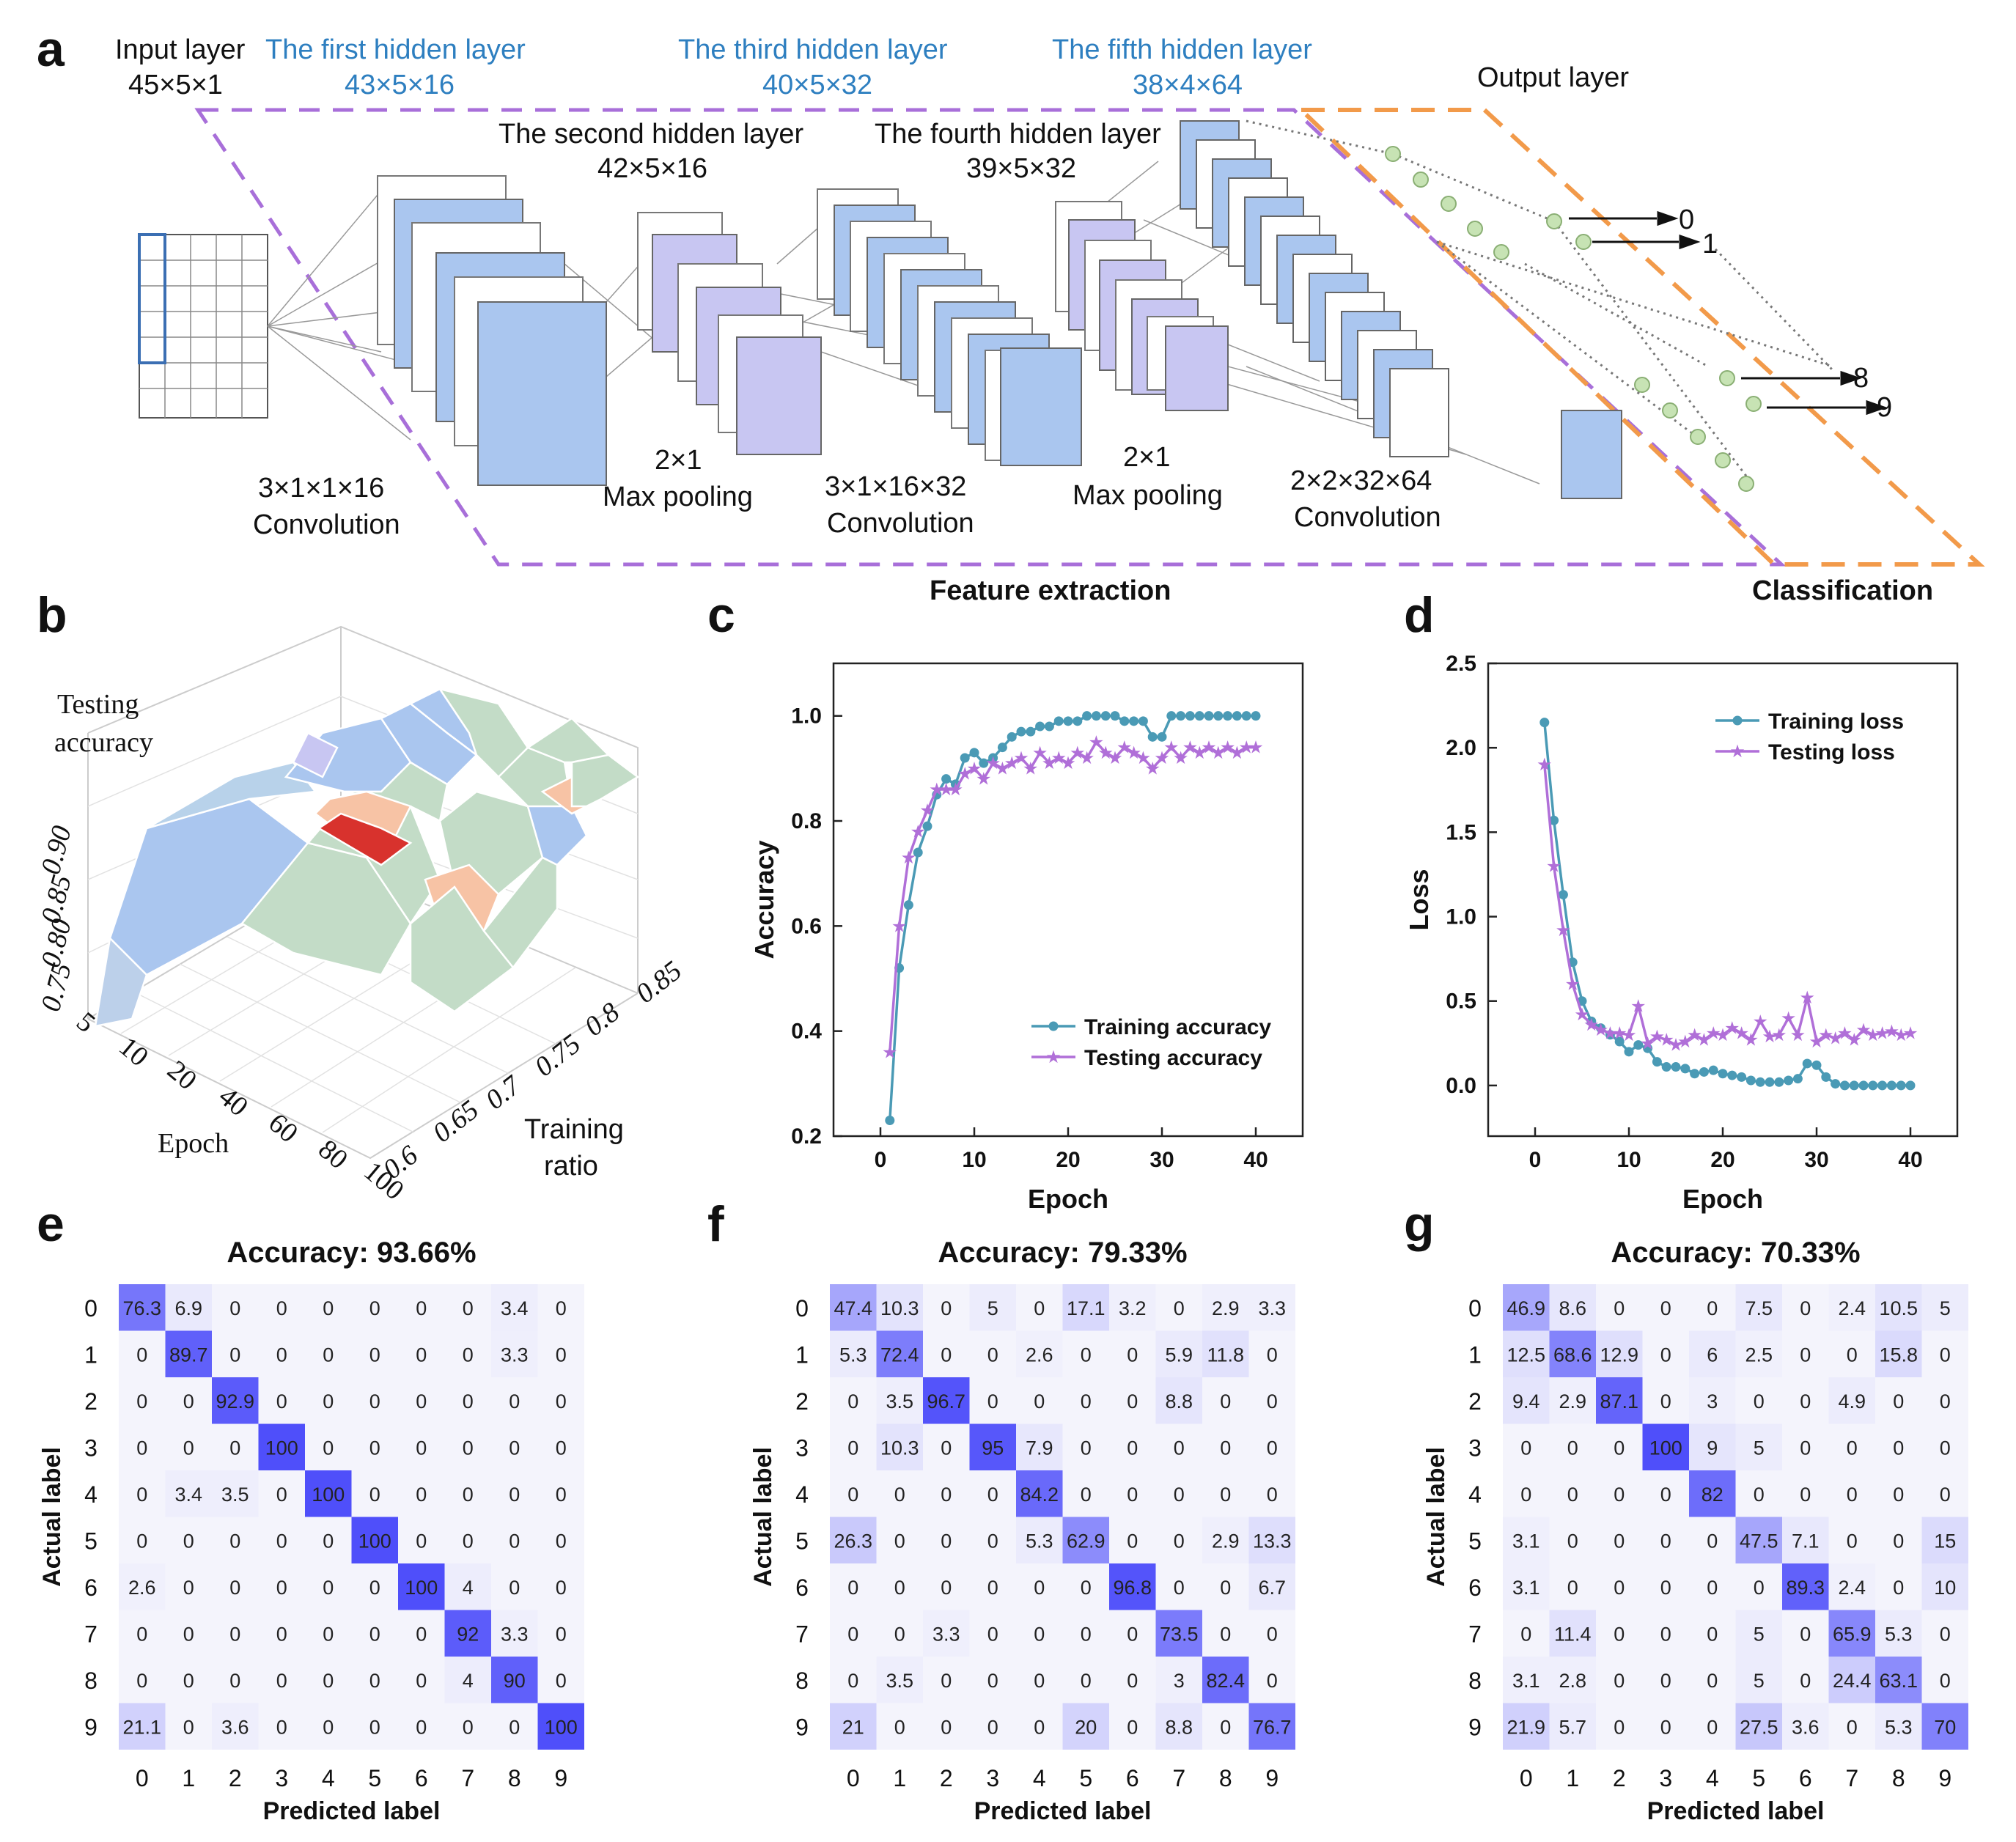  I want to click on heatmap-cell-value: 3, so click(1179, 1681).